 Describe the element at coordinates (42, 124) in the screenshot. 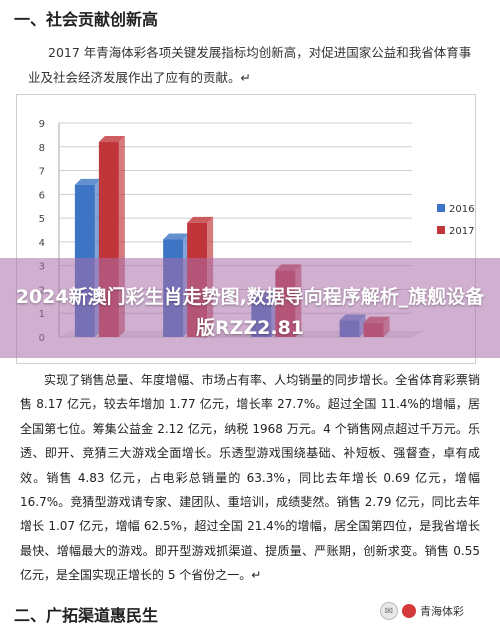

I see `y-tick-label: 9` at that location.